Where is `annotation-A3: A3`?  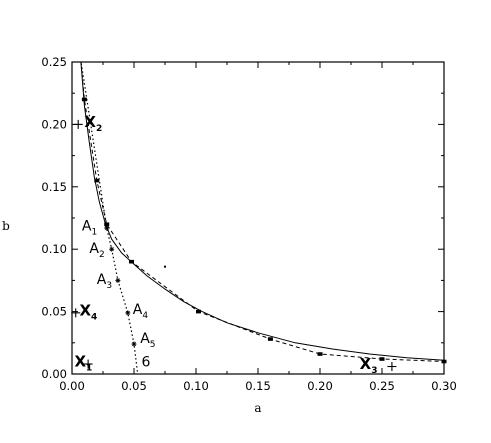 annotation-A3: A3 is located at coordinates (104, 281).